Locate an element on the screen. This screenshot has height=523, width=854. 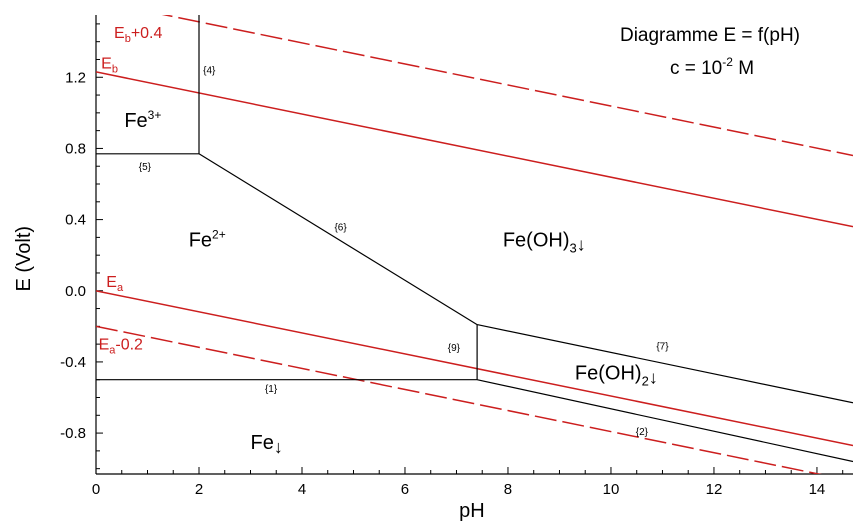
chart-title: Diagramme E = f(pH) is located at coordinates (710, 35).